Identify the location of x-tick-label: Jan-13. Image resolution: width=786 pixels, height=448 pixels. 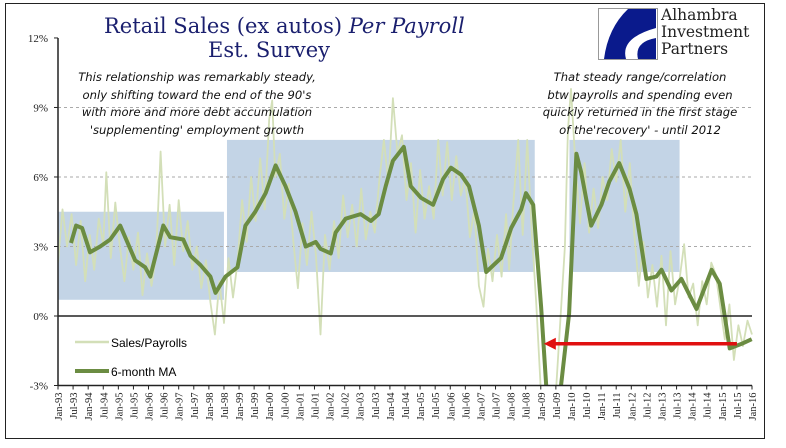
(662, 407).